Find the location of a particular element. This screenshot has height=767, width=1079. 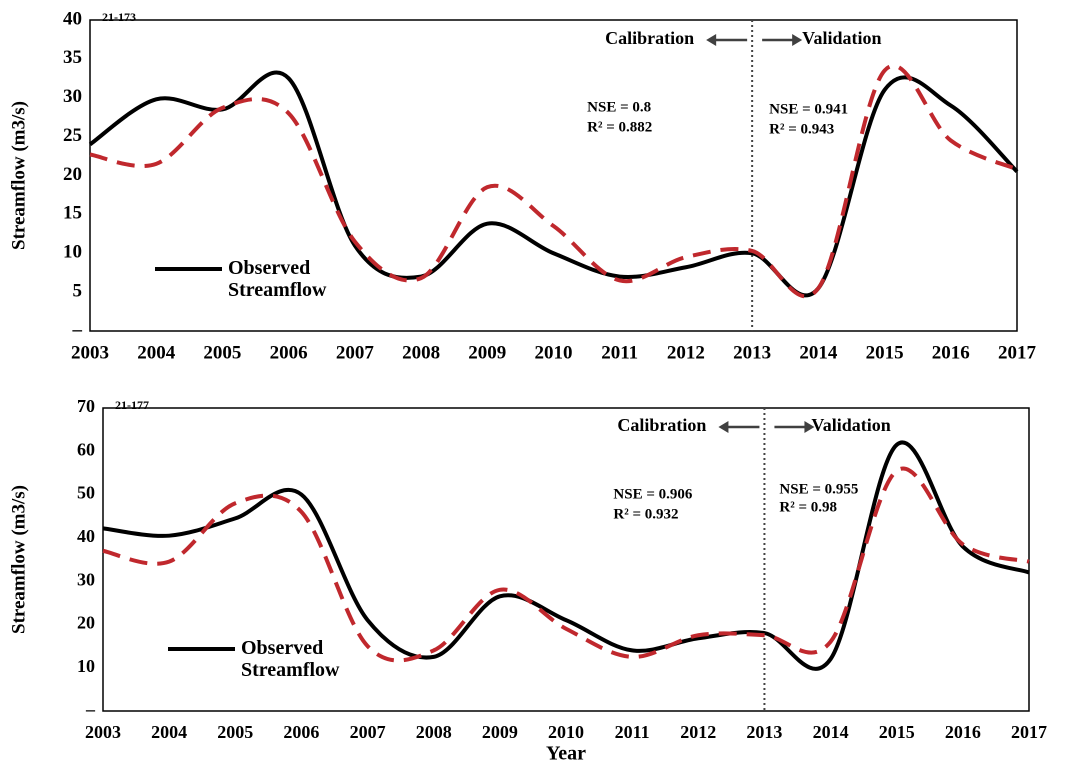

y-tick-label: 70 is located at coordinates (86, 406).